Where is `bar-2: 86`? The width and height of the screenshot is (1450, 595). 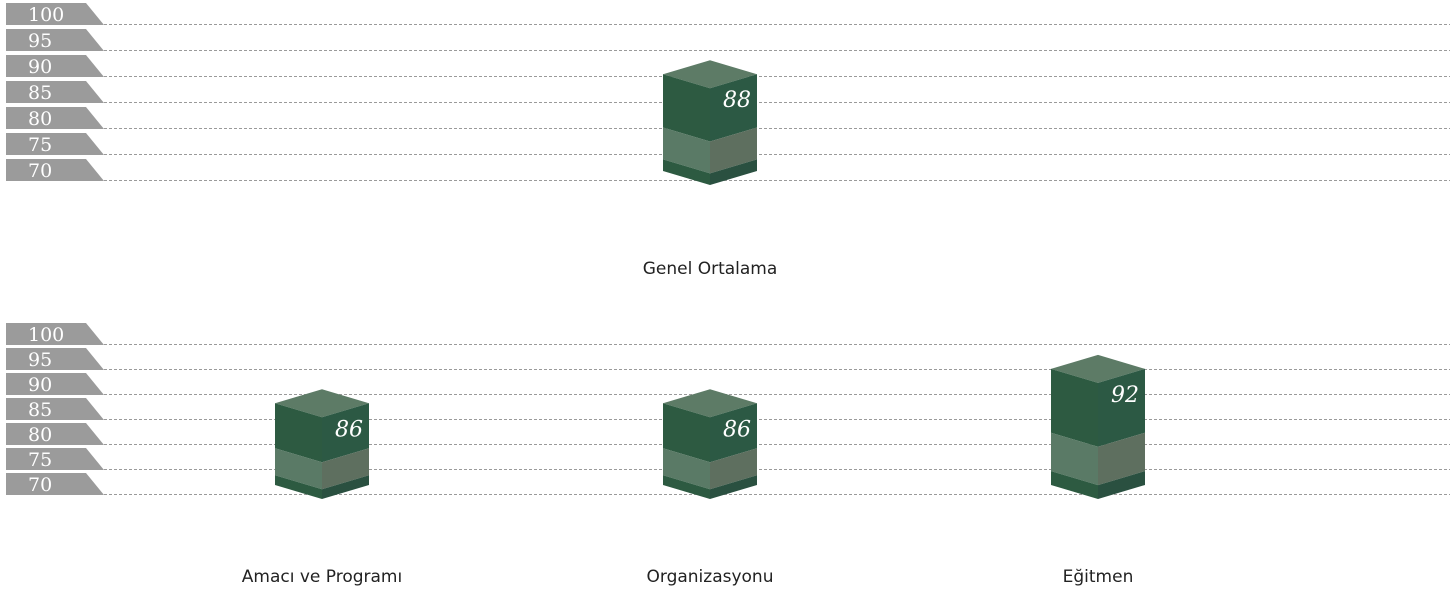
bar-2: 86 is located at coordinates (710, 444).